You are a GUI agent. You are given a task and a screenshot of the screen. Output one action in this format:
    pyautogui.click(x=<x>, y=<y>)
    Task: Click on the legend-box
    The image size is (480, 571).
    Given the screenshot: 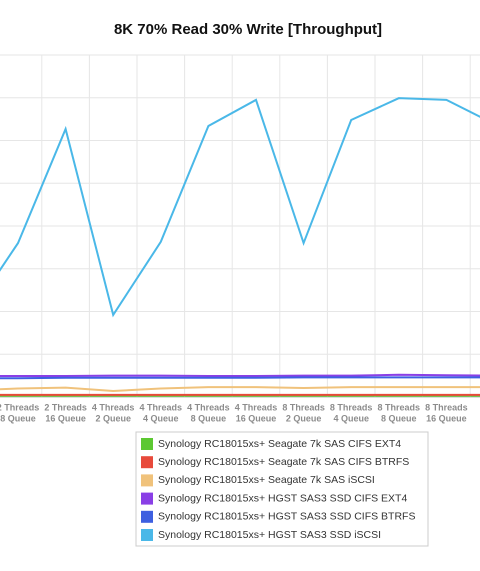 What is the action you would take?
    pyautogui.click(x=282, y=489)
    